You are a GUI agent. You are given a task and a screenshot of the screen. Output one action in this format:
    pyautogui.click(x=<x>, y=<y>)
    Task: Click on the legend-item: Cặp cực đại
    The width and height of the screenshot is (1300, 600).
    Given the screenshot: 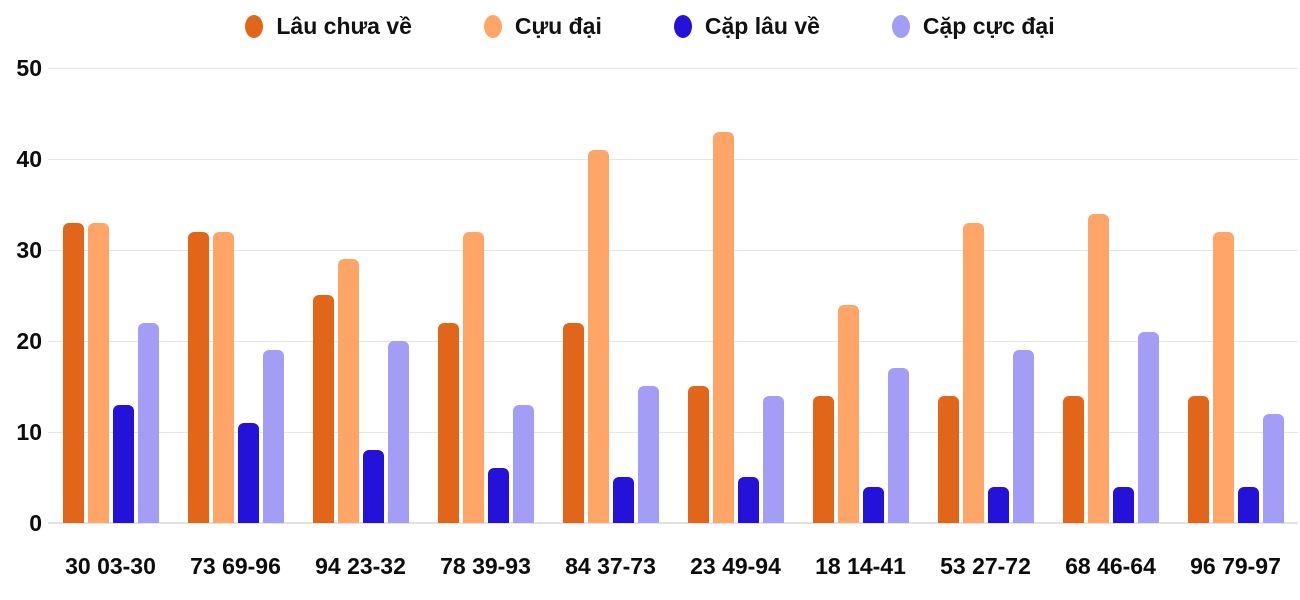 What is the action you would take?
    pyautogui.click(x=973, y=26)
    